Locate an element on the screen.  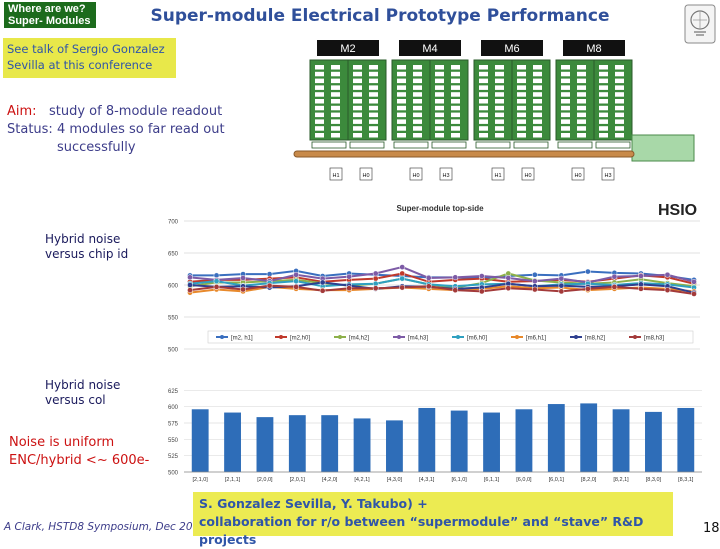
chart2-side-label: Hybrid noise versus col is located at coordinates (83, 392).